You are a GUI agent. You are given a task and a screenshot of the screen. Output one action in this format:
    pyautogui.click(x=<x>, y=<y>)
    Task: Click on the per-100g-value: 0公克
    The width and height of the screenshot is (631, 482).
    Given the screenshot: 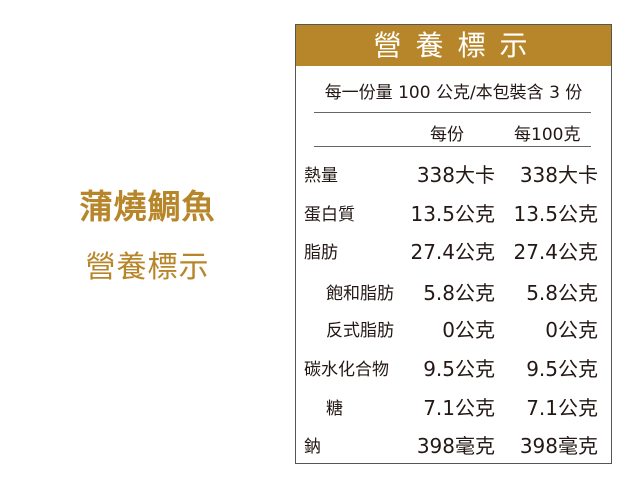 What is the action you would take?
    pyautogui.click(x=571, y=330)
    